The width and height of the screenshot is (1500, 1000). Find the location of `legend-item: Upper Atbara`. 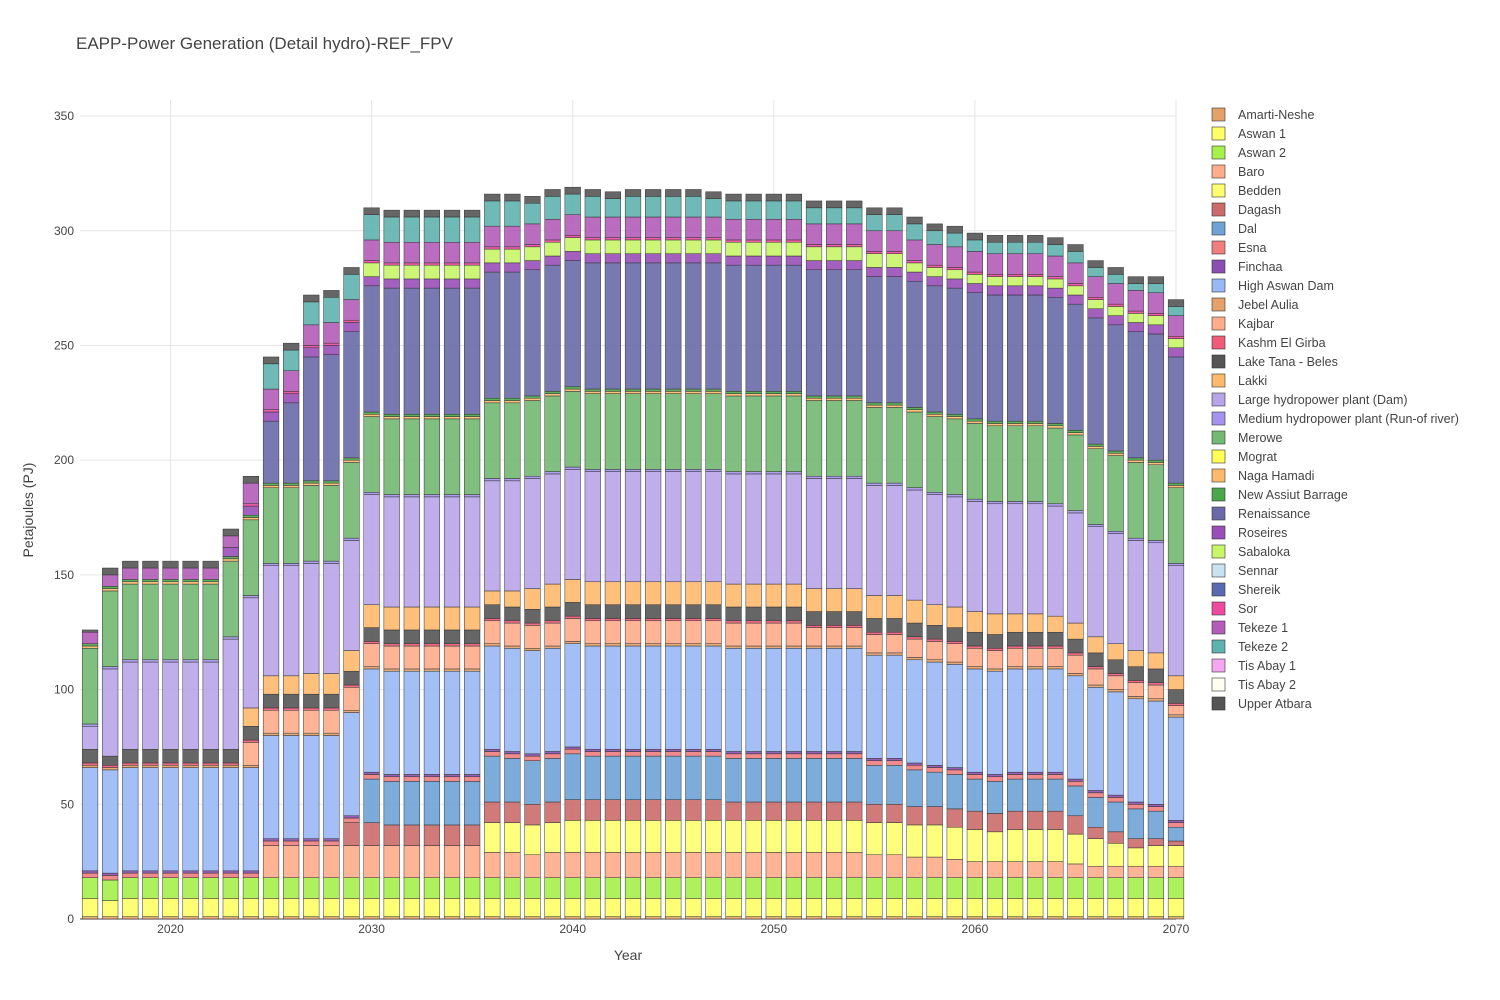

legend-item: Upper Atbara is located at coordinates (1261, 703).